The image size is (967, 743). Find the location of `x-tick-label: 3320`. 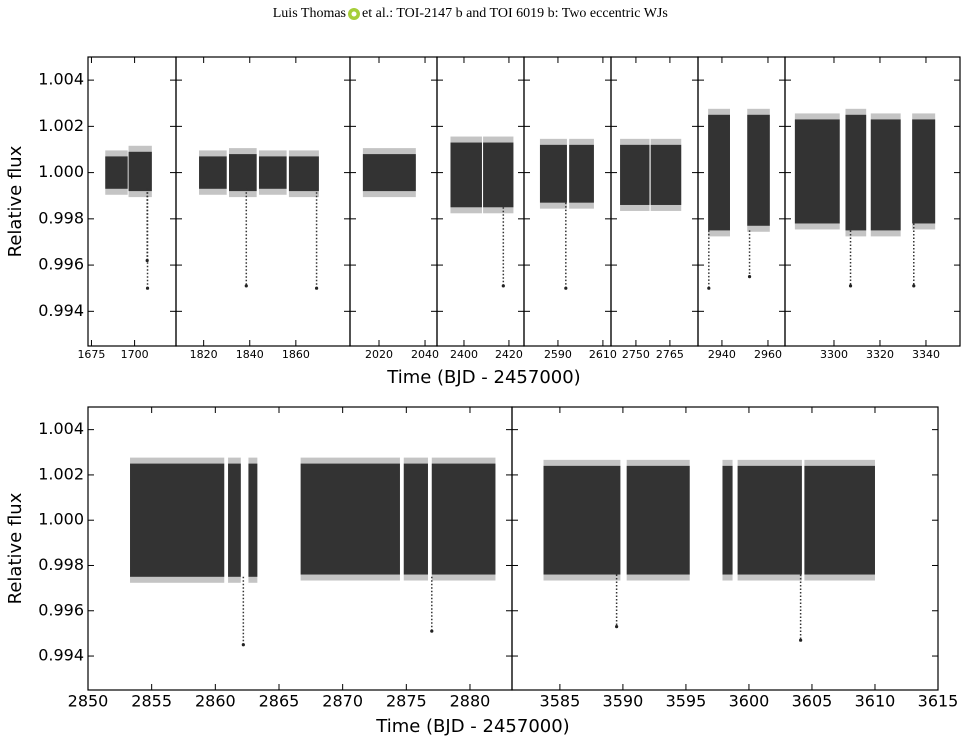

x-tick-label: 3320 is located at coordinates (880, 354).